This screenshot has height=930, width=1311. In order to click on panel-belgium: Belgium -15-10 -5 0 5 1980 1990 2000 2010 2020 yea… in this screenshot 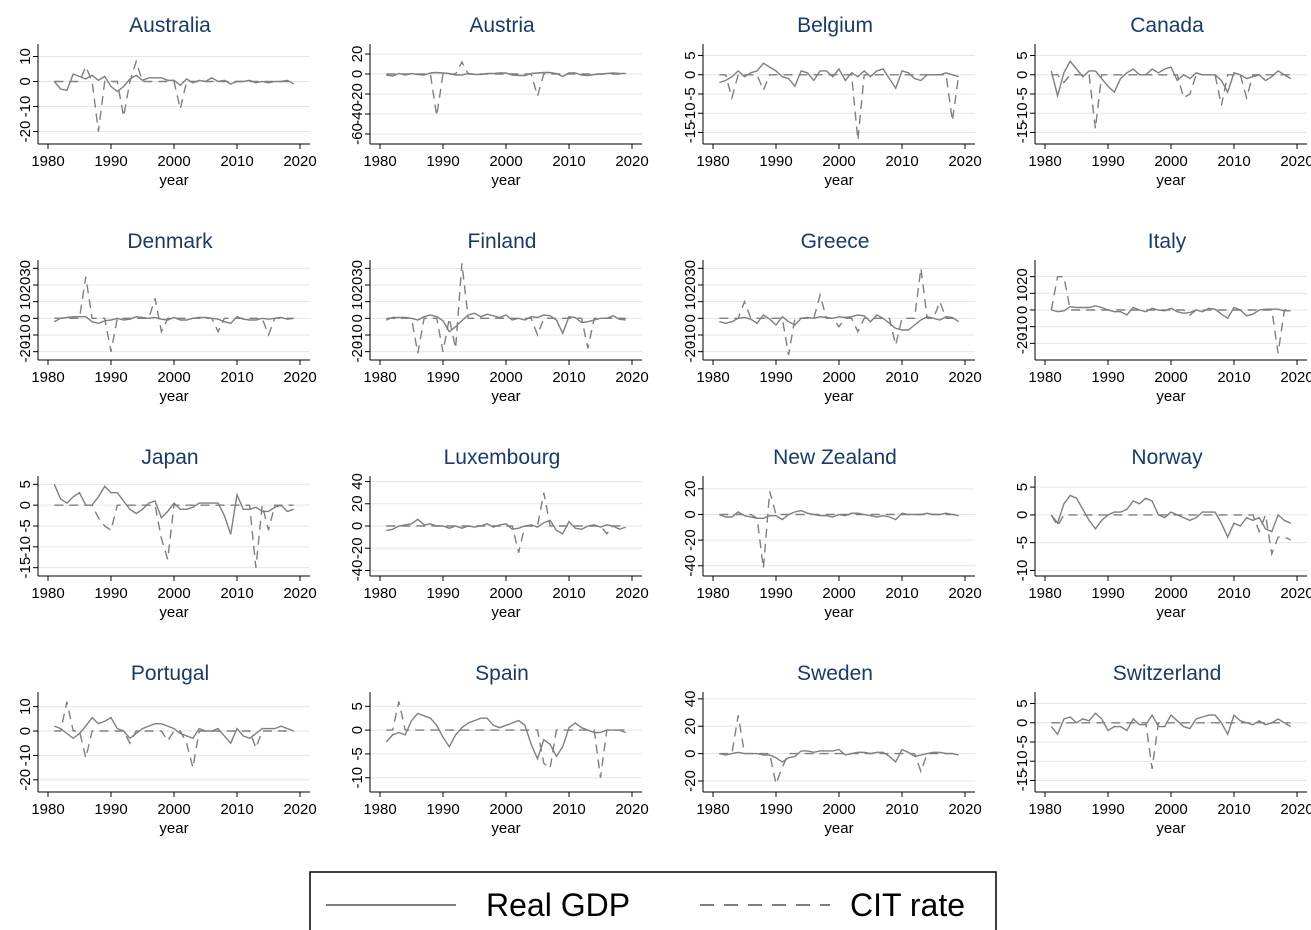, I will do `click(832, 101)`.